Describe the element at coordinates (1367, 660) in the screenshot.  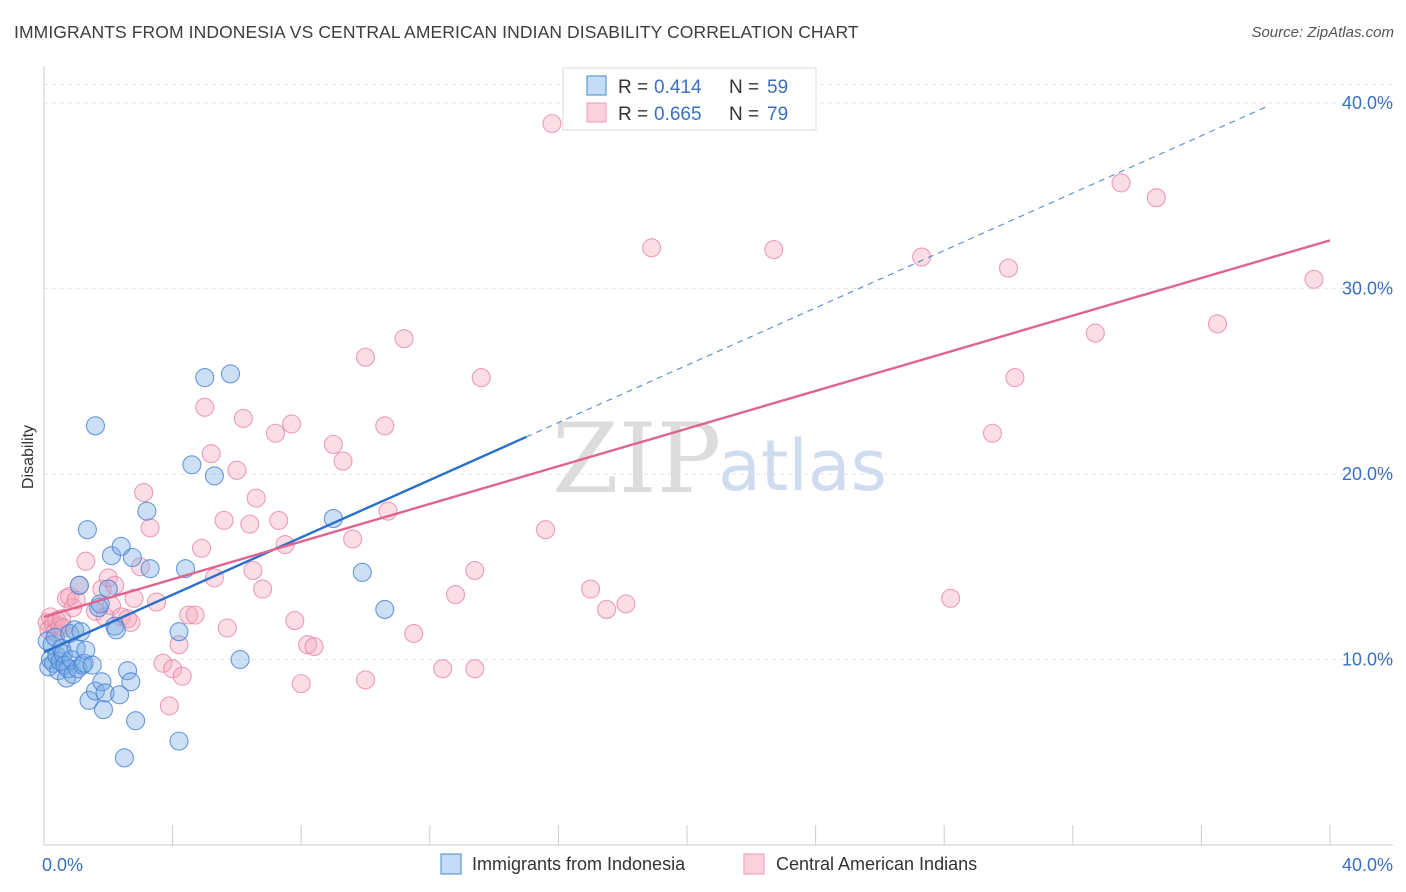
I see `y-tick-label-0: 10.0%` at that location.